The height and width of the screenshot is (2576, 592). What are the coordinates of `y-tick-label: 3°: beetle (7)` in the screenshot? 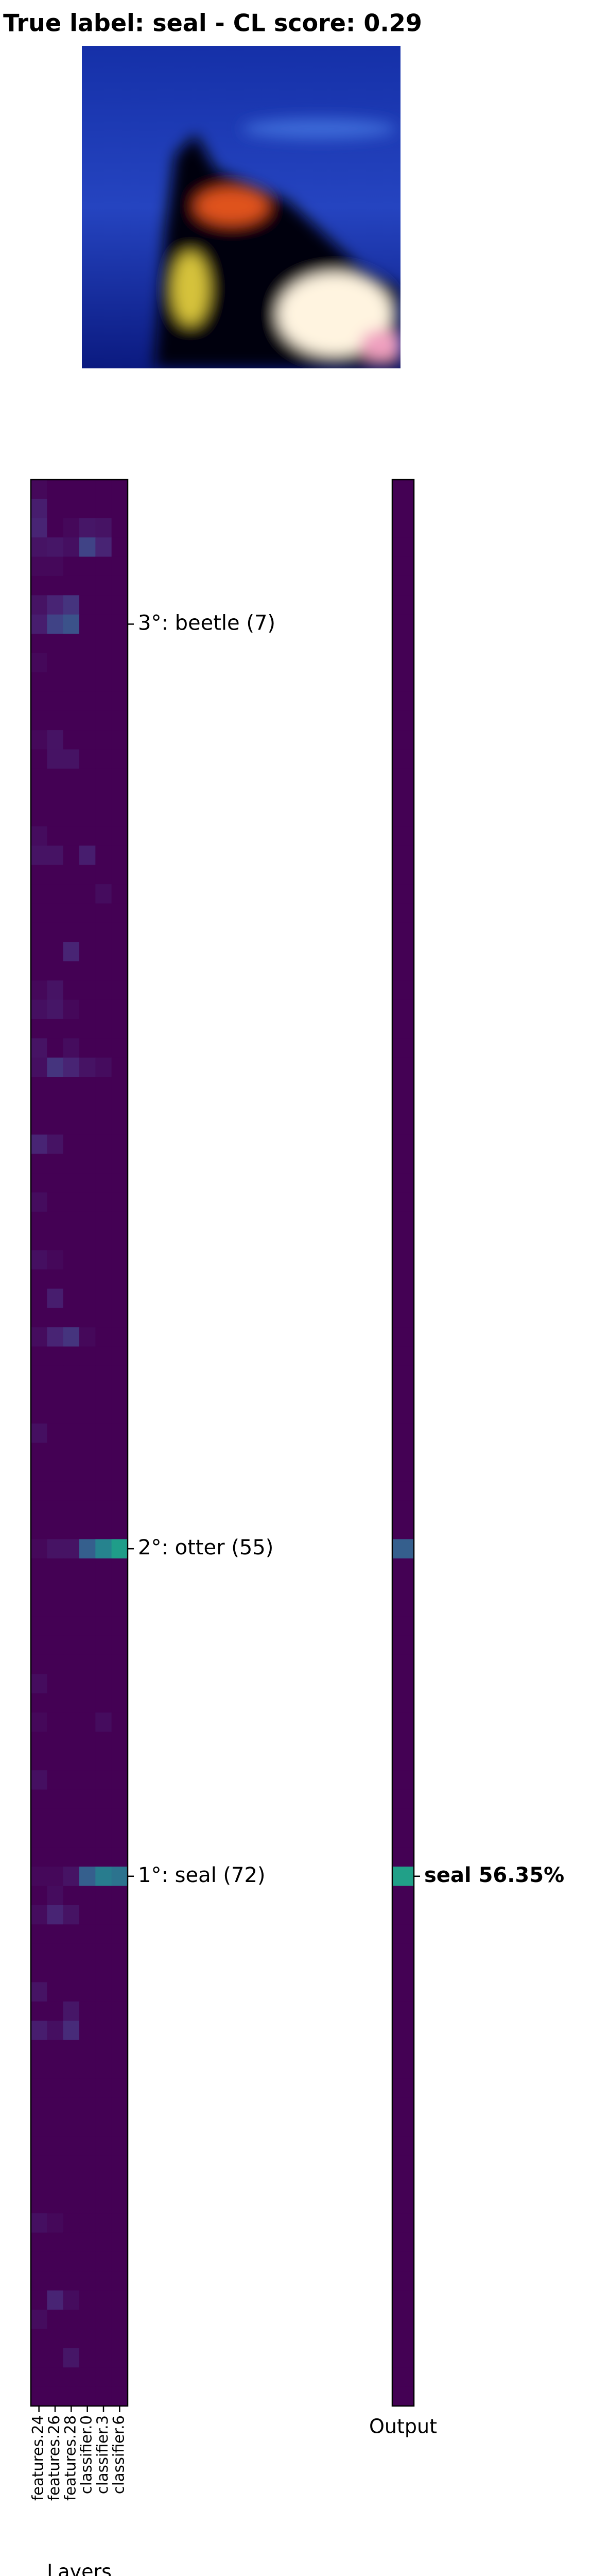 It's located at (206, 623).